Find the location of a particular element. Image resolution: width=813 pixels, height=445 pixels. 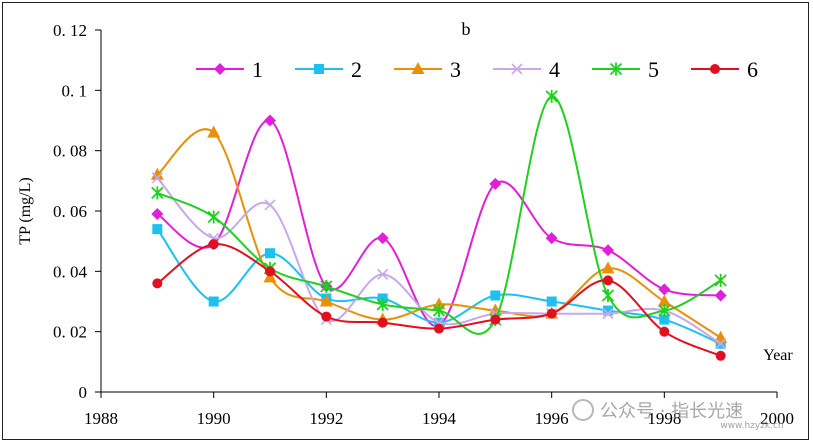

legend: 1 2 3 4 5 6 is located at coordinates (477, 69).